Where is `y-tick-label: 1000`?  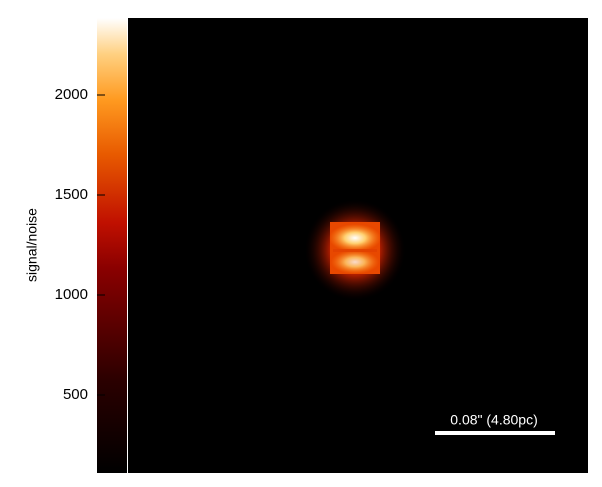
y-tick-label: 1000 is located at coordinates (71, 294).